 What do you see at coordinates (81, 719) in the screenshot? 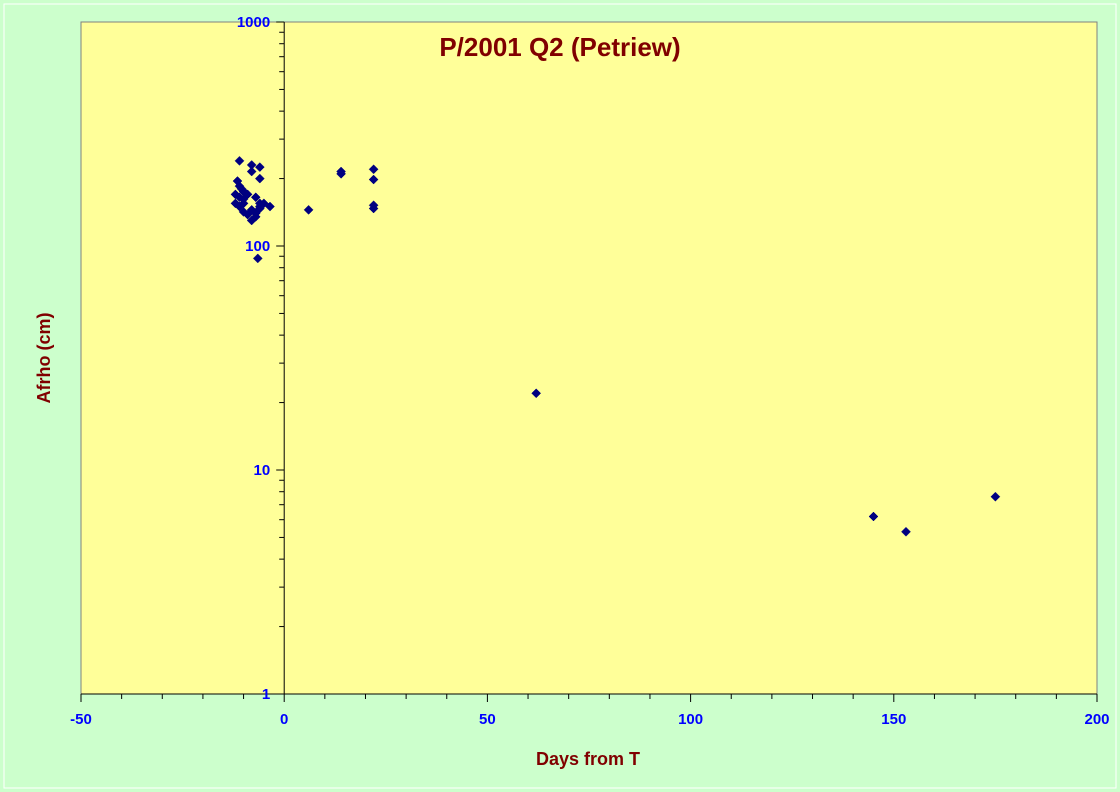
I see `x-tick-label: -50` at bounding box center [81, 719].